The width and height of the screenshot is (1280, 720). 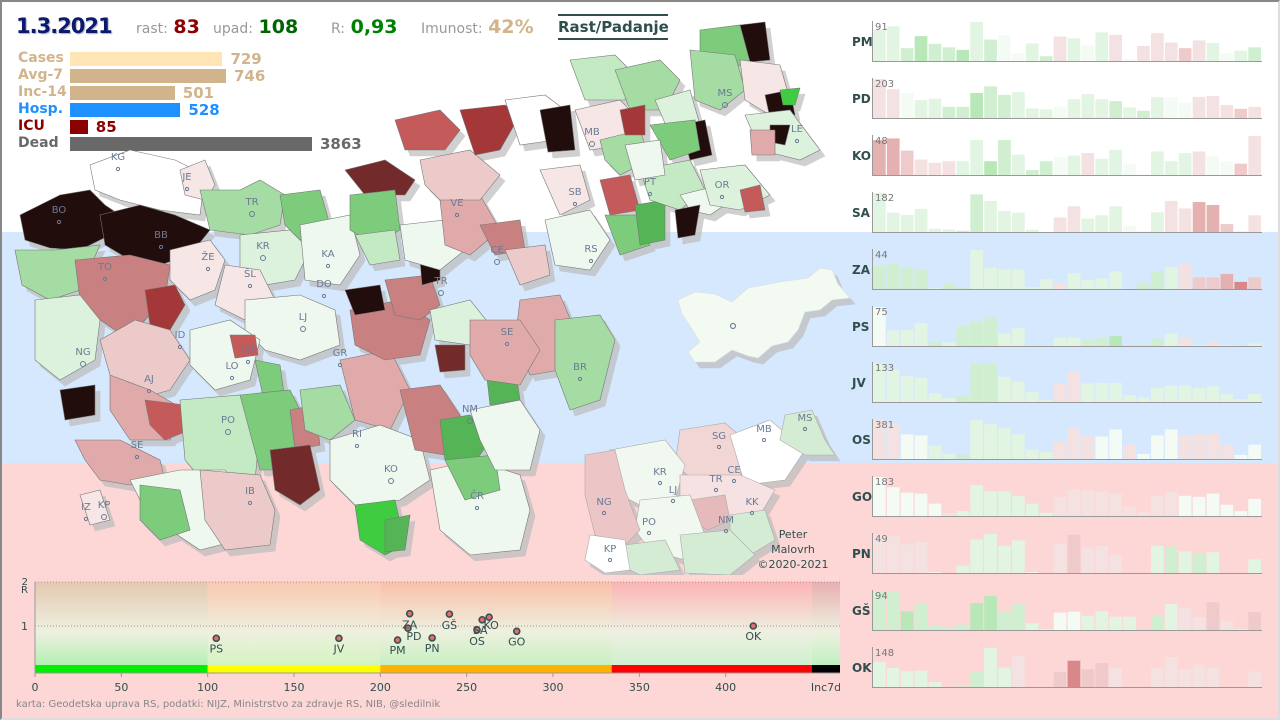 I want to click on scatter-point-ok, so click(x=753, y=626).